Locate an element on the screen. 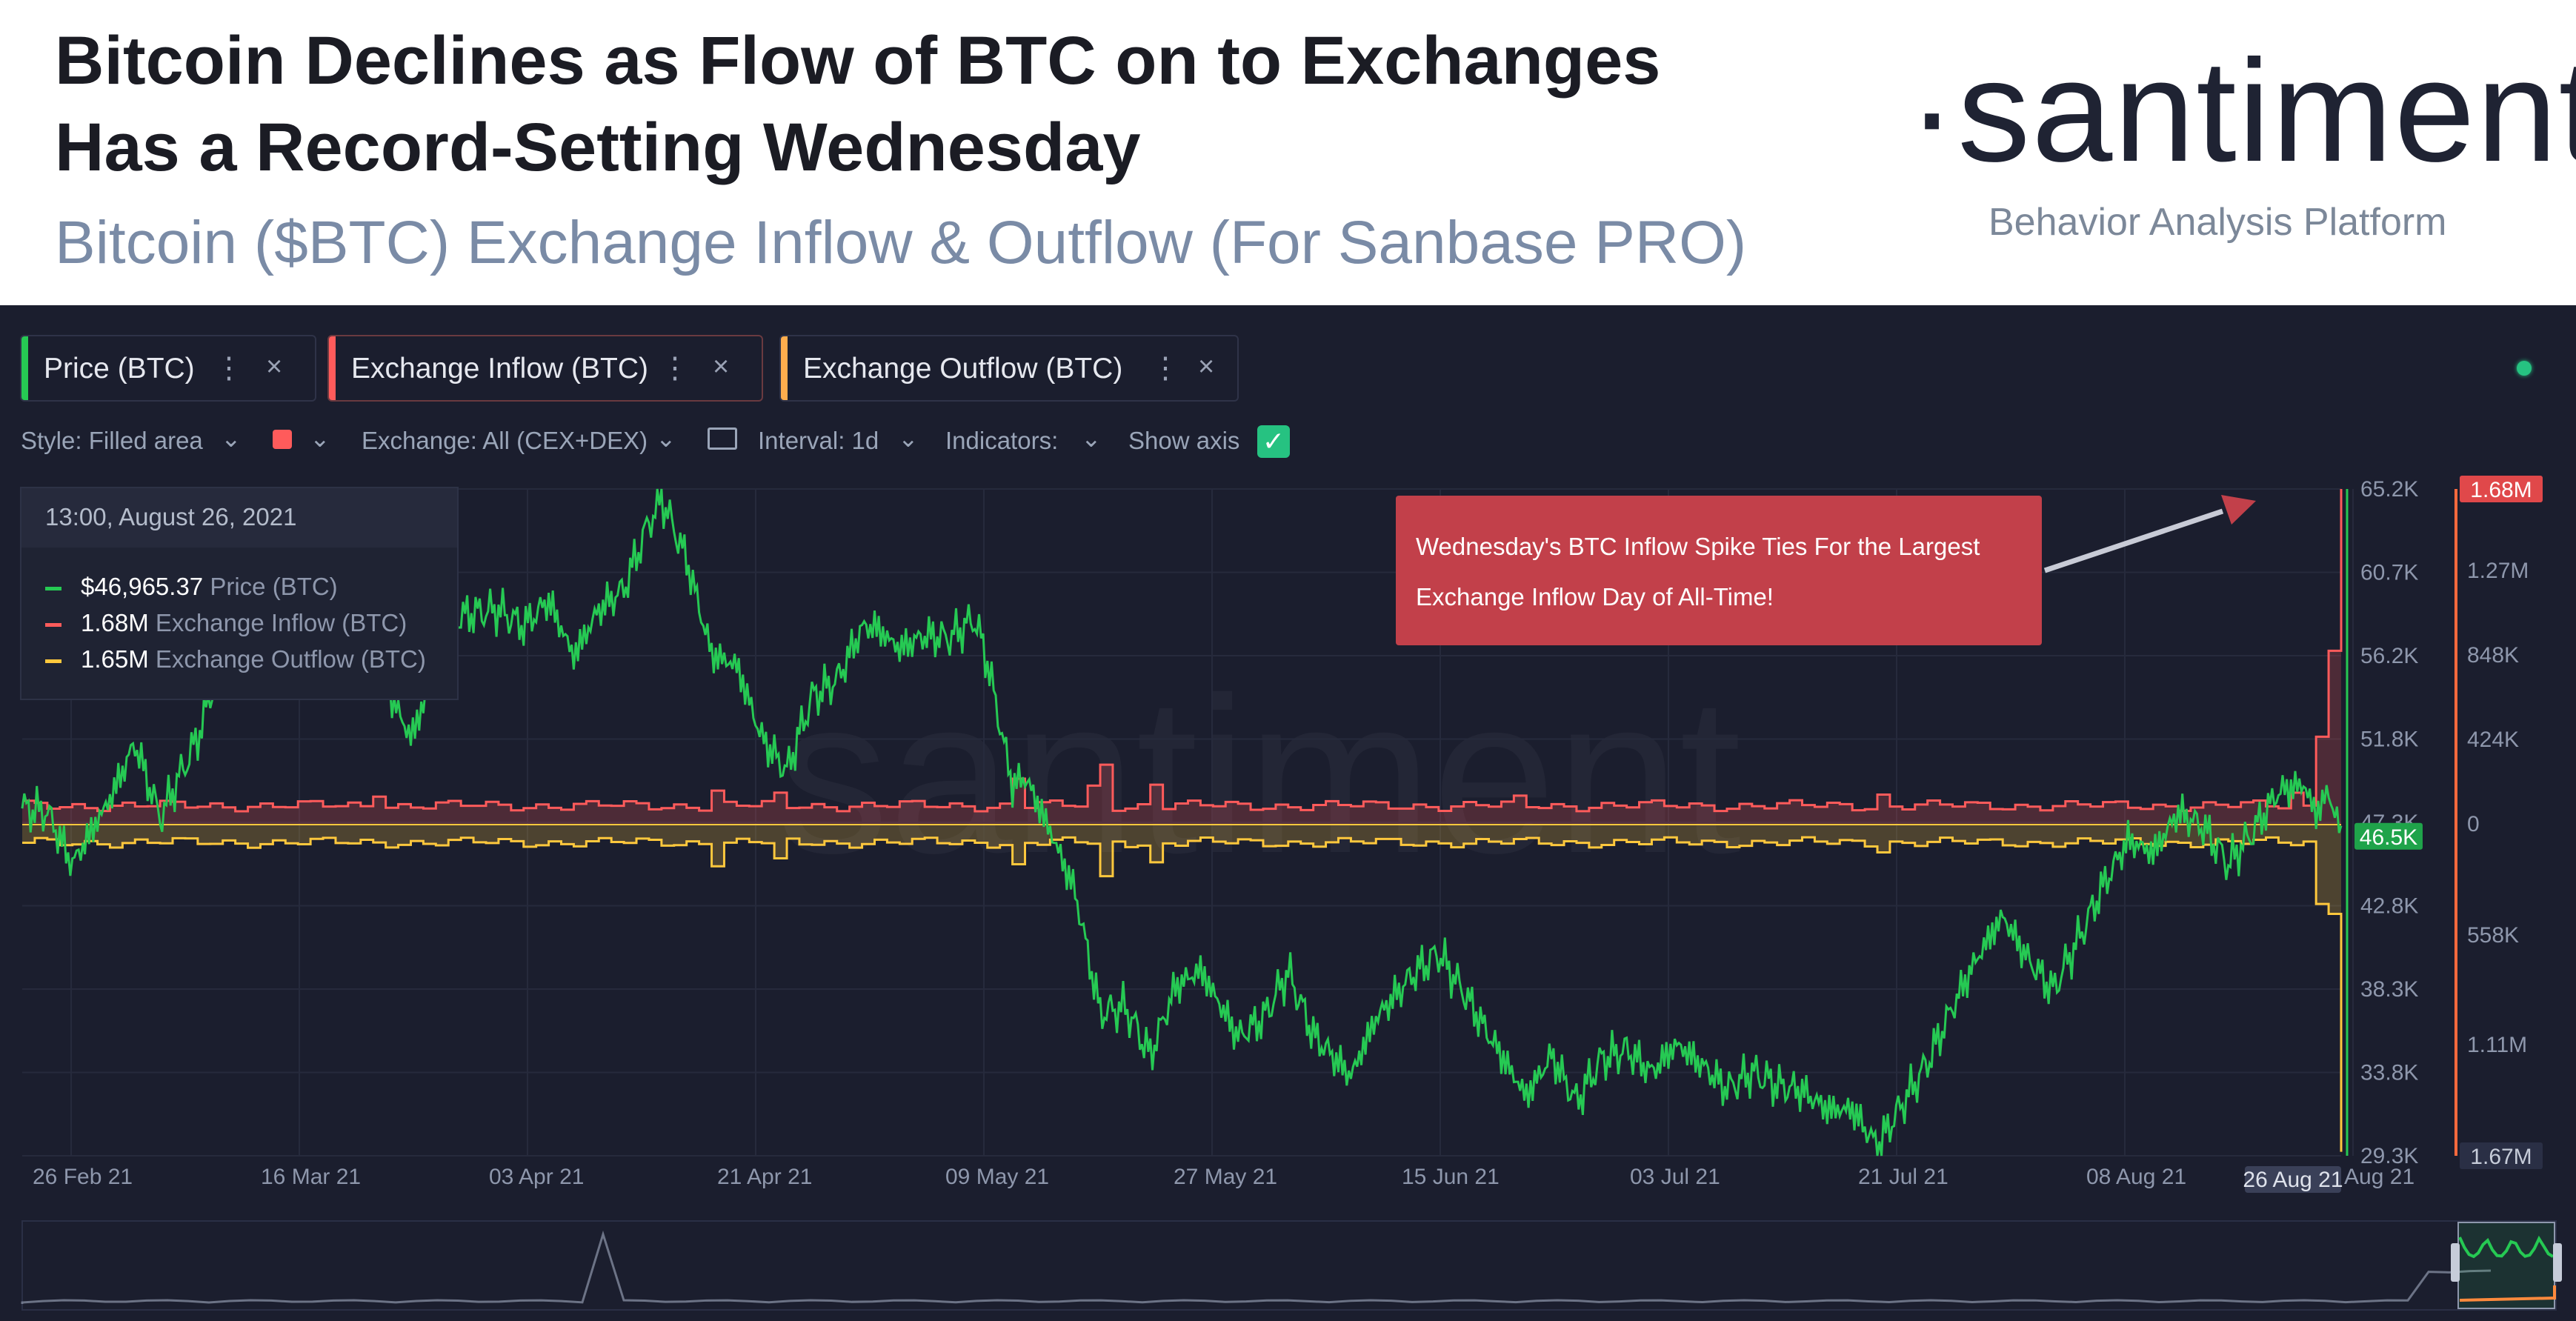 This screenshot has width=2576, height=1321. watermark: santiment is located at coordinates (1260, 774).